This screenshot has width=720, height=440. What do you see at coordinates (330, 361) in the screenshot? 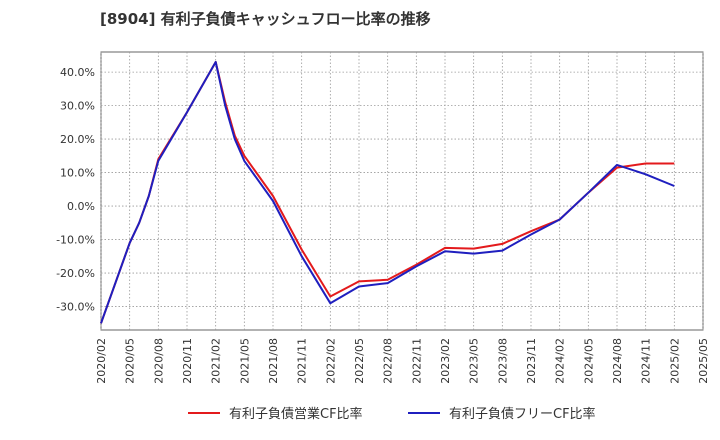
I see `x-tick-label: 2022/02` at bounding box center [330, 361].